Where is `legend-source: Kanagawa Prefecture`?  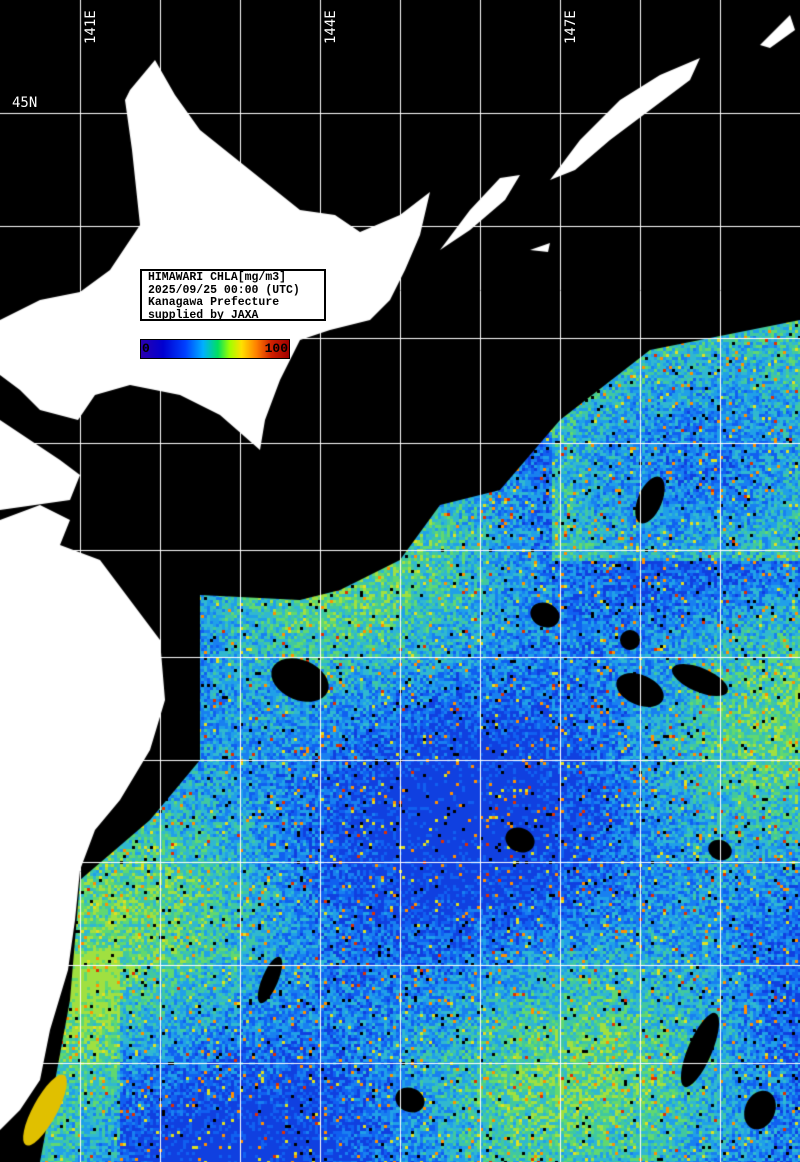 legend-source: Kanagawa Prefecture is located at coordinates (214, 302).